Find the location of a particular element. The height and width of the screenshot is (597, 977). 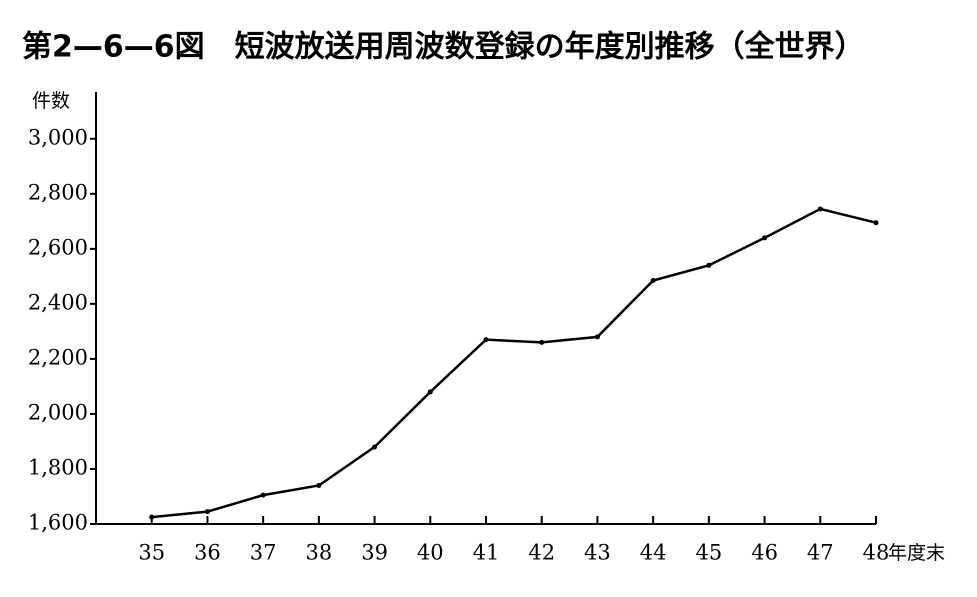

y-tick-label: 3,000 is located at coordinates (58, 137).